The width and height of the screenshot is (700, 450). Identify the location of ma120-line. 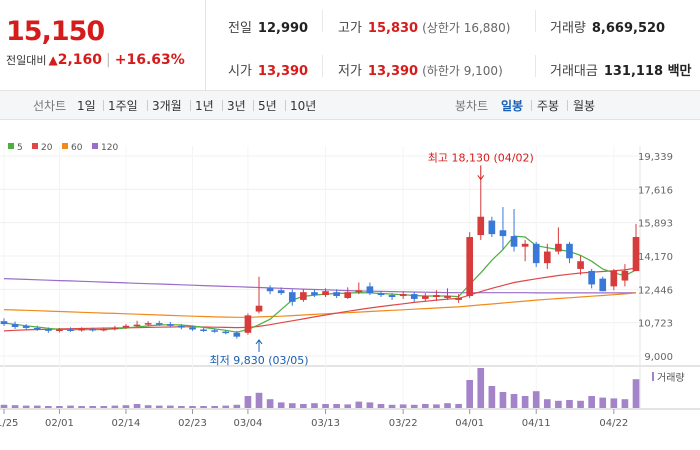
(320, 286).